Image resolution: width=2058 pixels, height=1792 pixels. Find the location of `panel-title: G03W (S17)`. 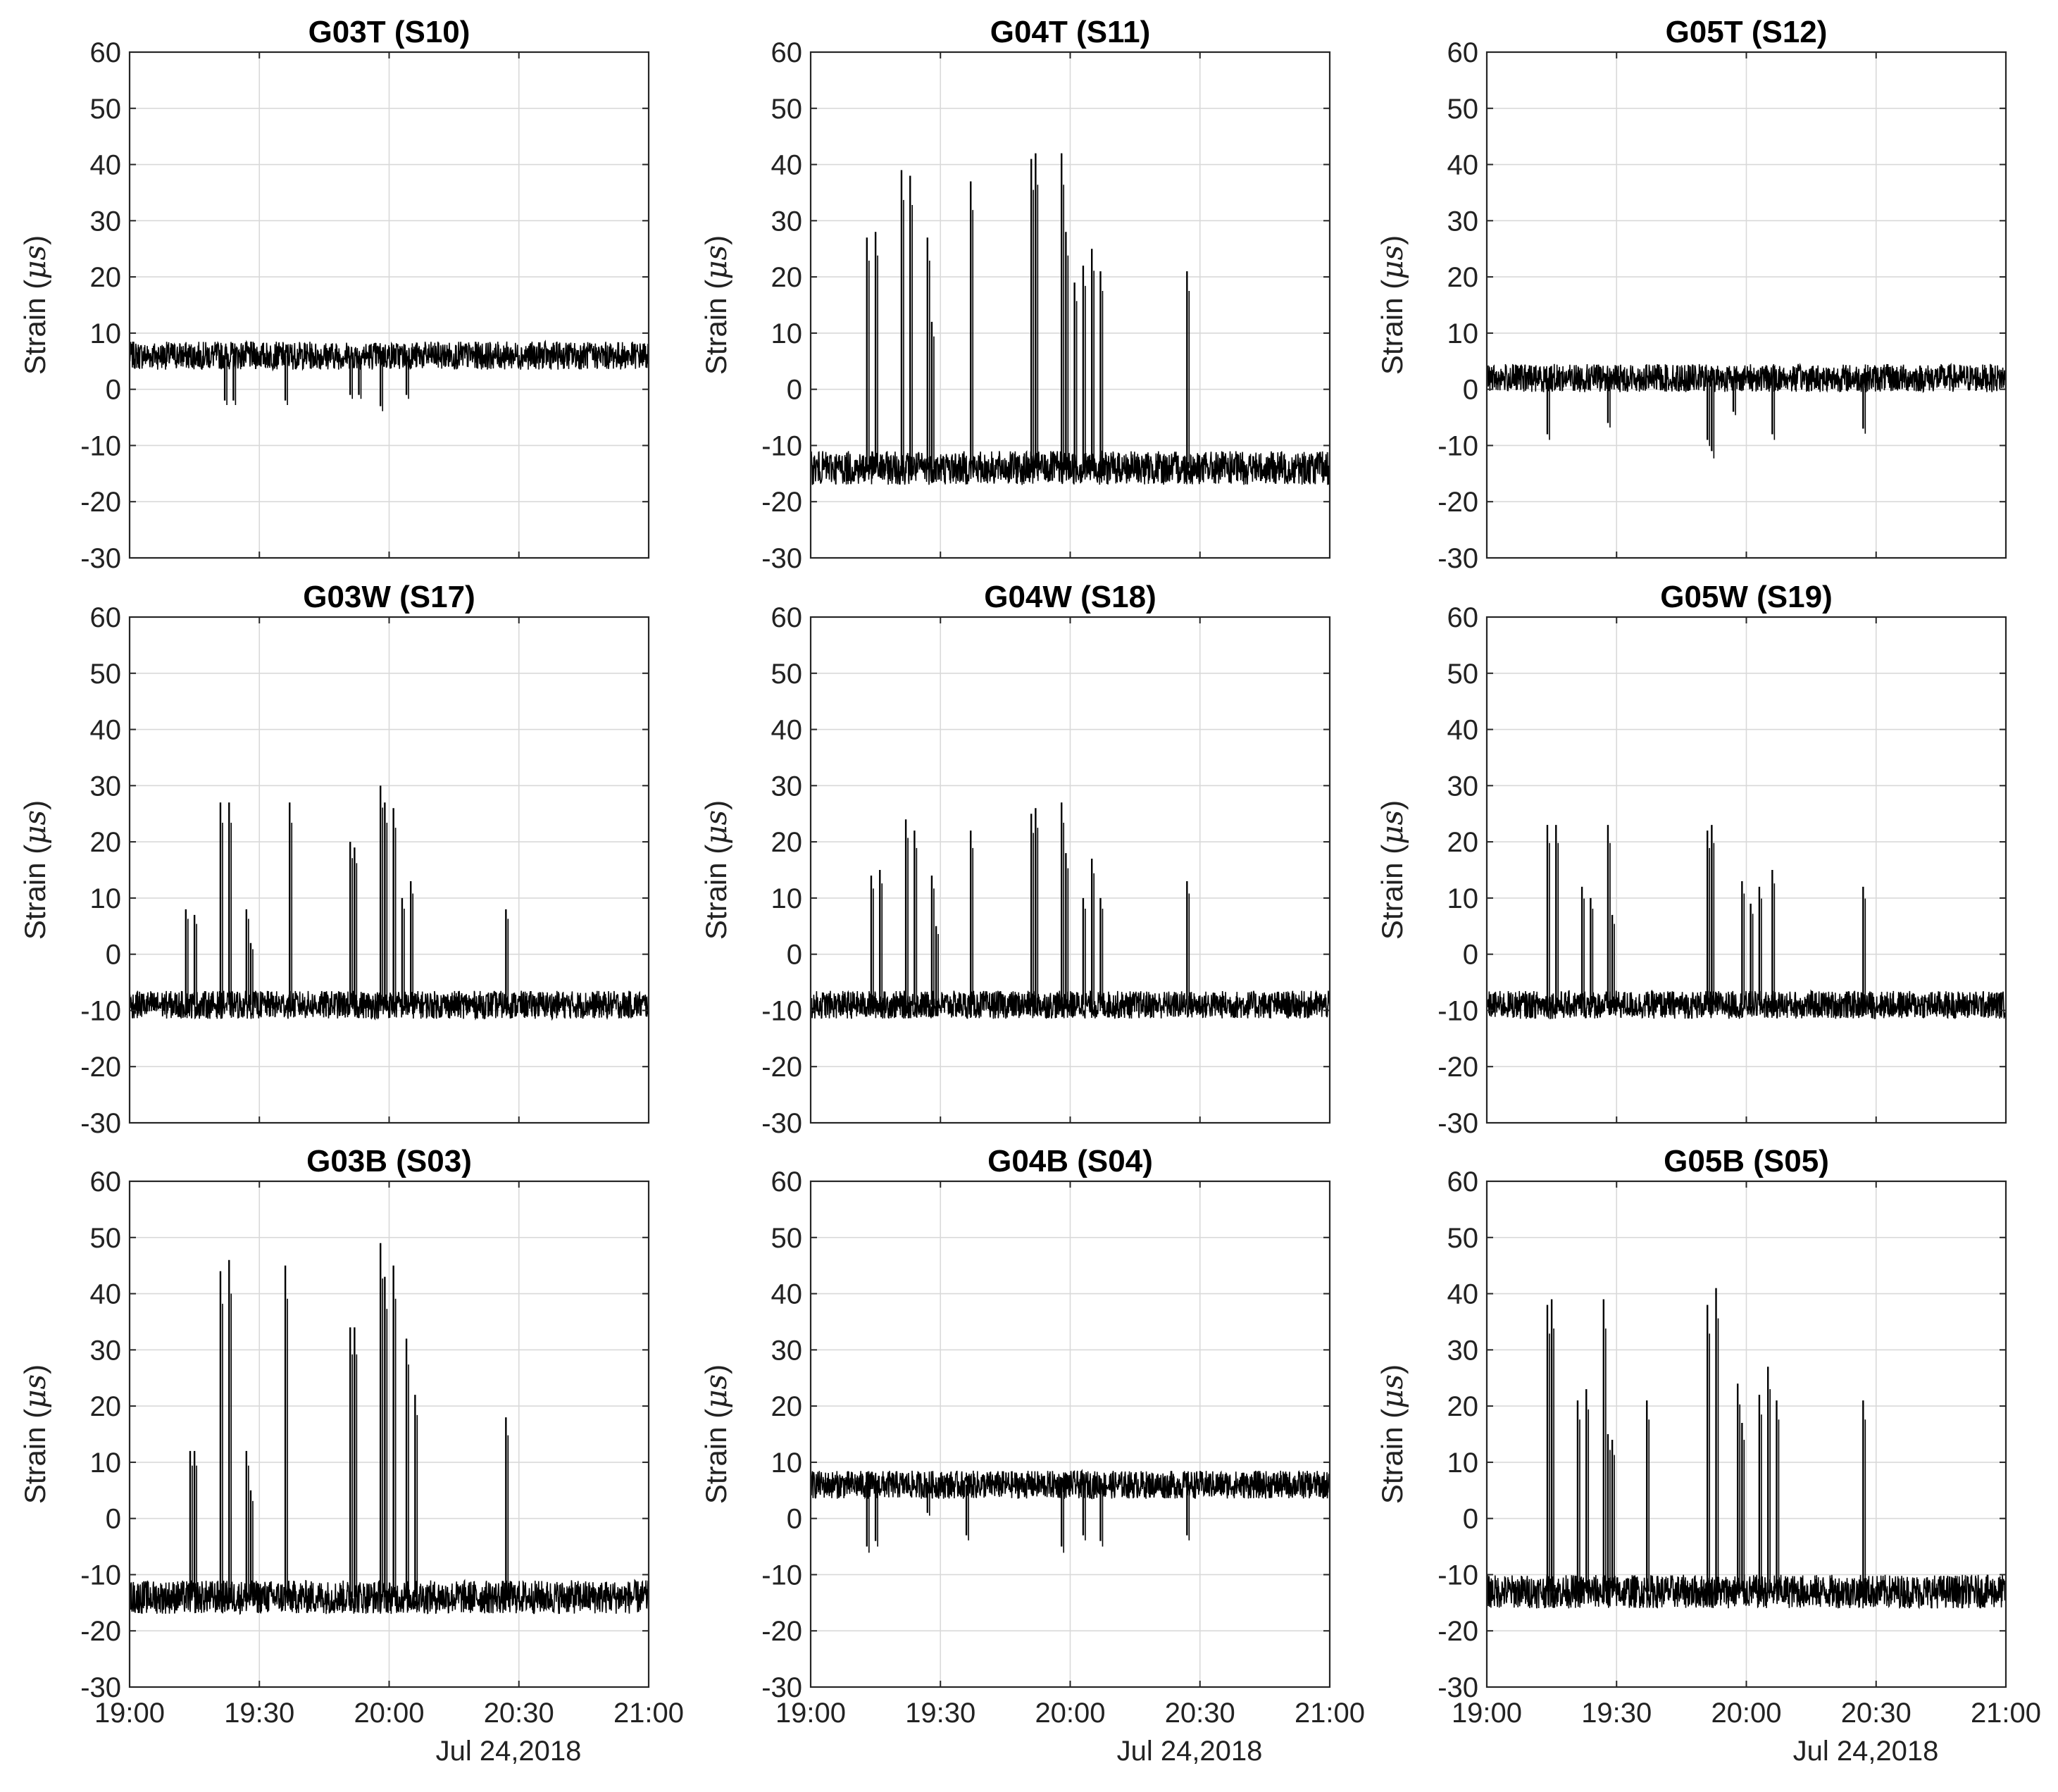

panel-title: G03W (S17) is located at coordinates (389, 597).